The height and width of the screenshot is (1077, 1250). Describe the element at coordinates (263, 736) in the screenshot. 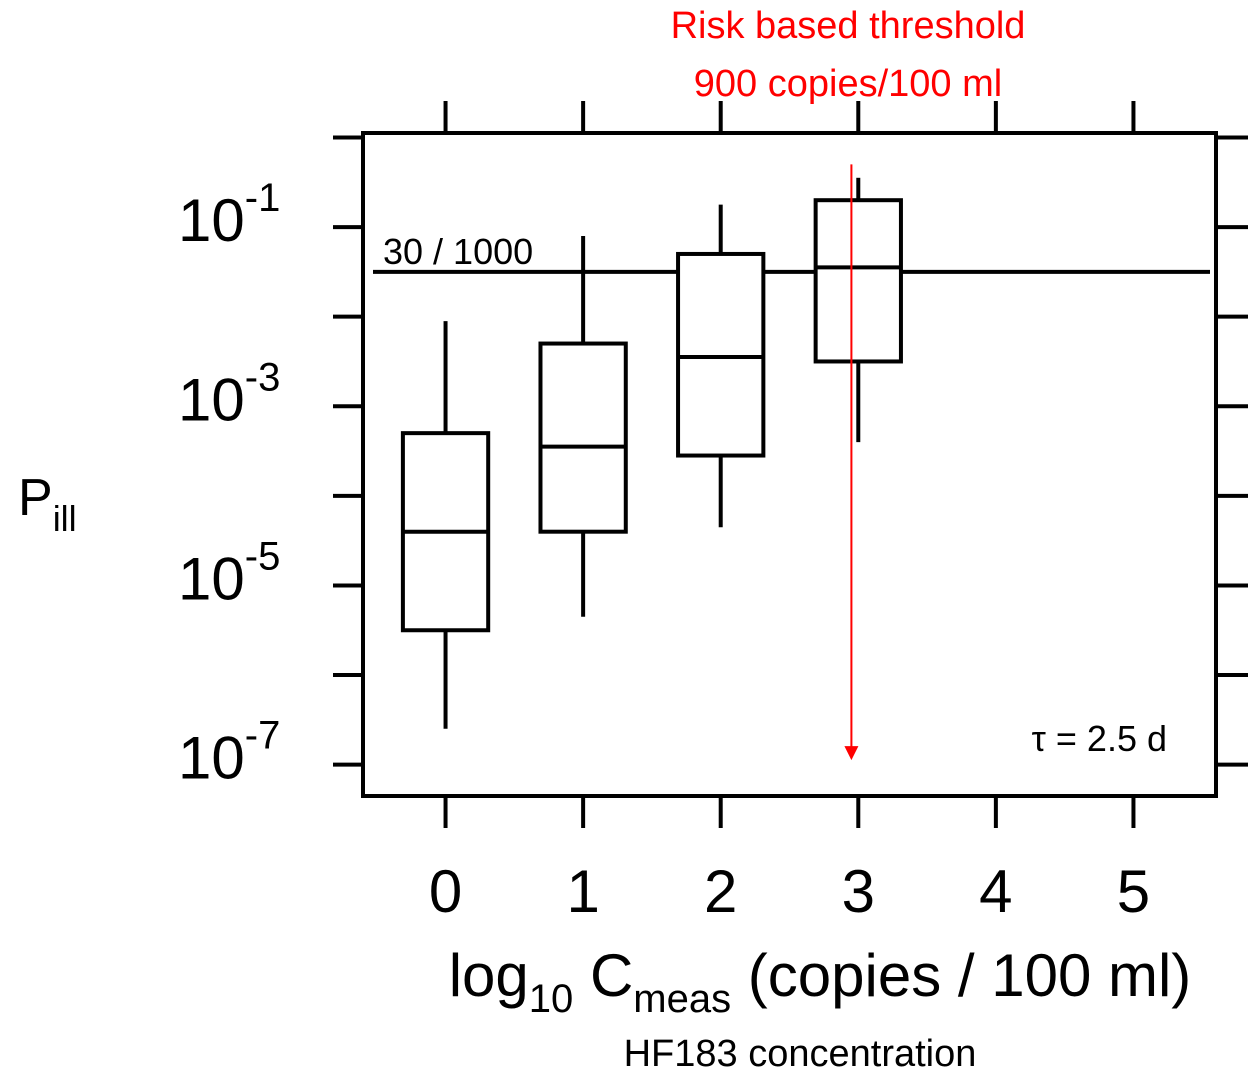

I see `y-tick-label-exp-3: -7` at that location.